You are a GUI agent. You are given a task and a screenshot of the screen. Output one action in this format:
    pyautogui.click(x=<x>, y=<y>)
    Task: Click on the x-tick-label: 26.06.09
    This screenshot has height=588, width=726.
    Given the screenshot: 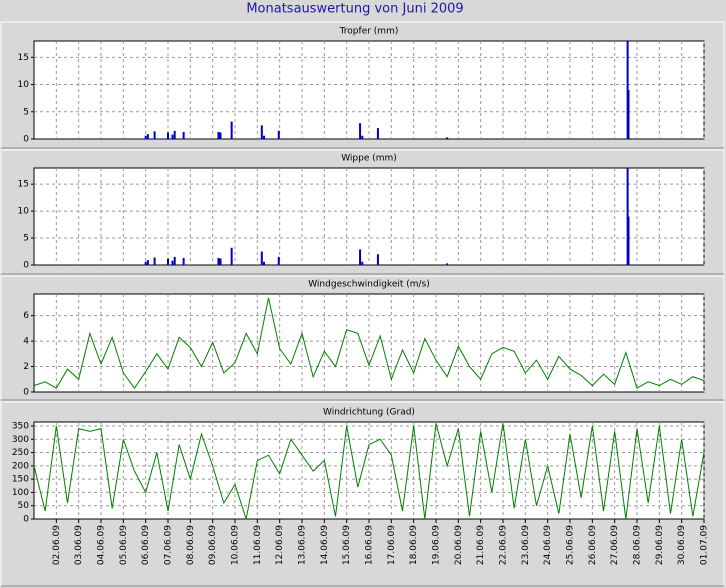 What is the action you would take?
    pyautogui.click(x=593, y=545)
    